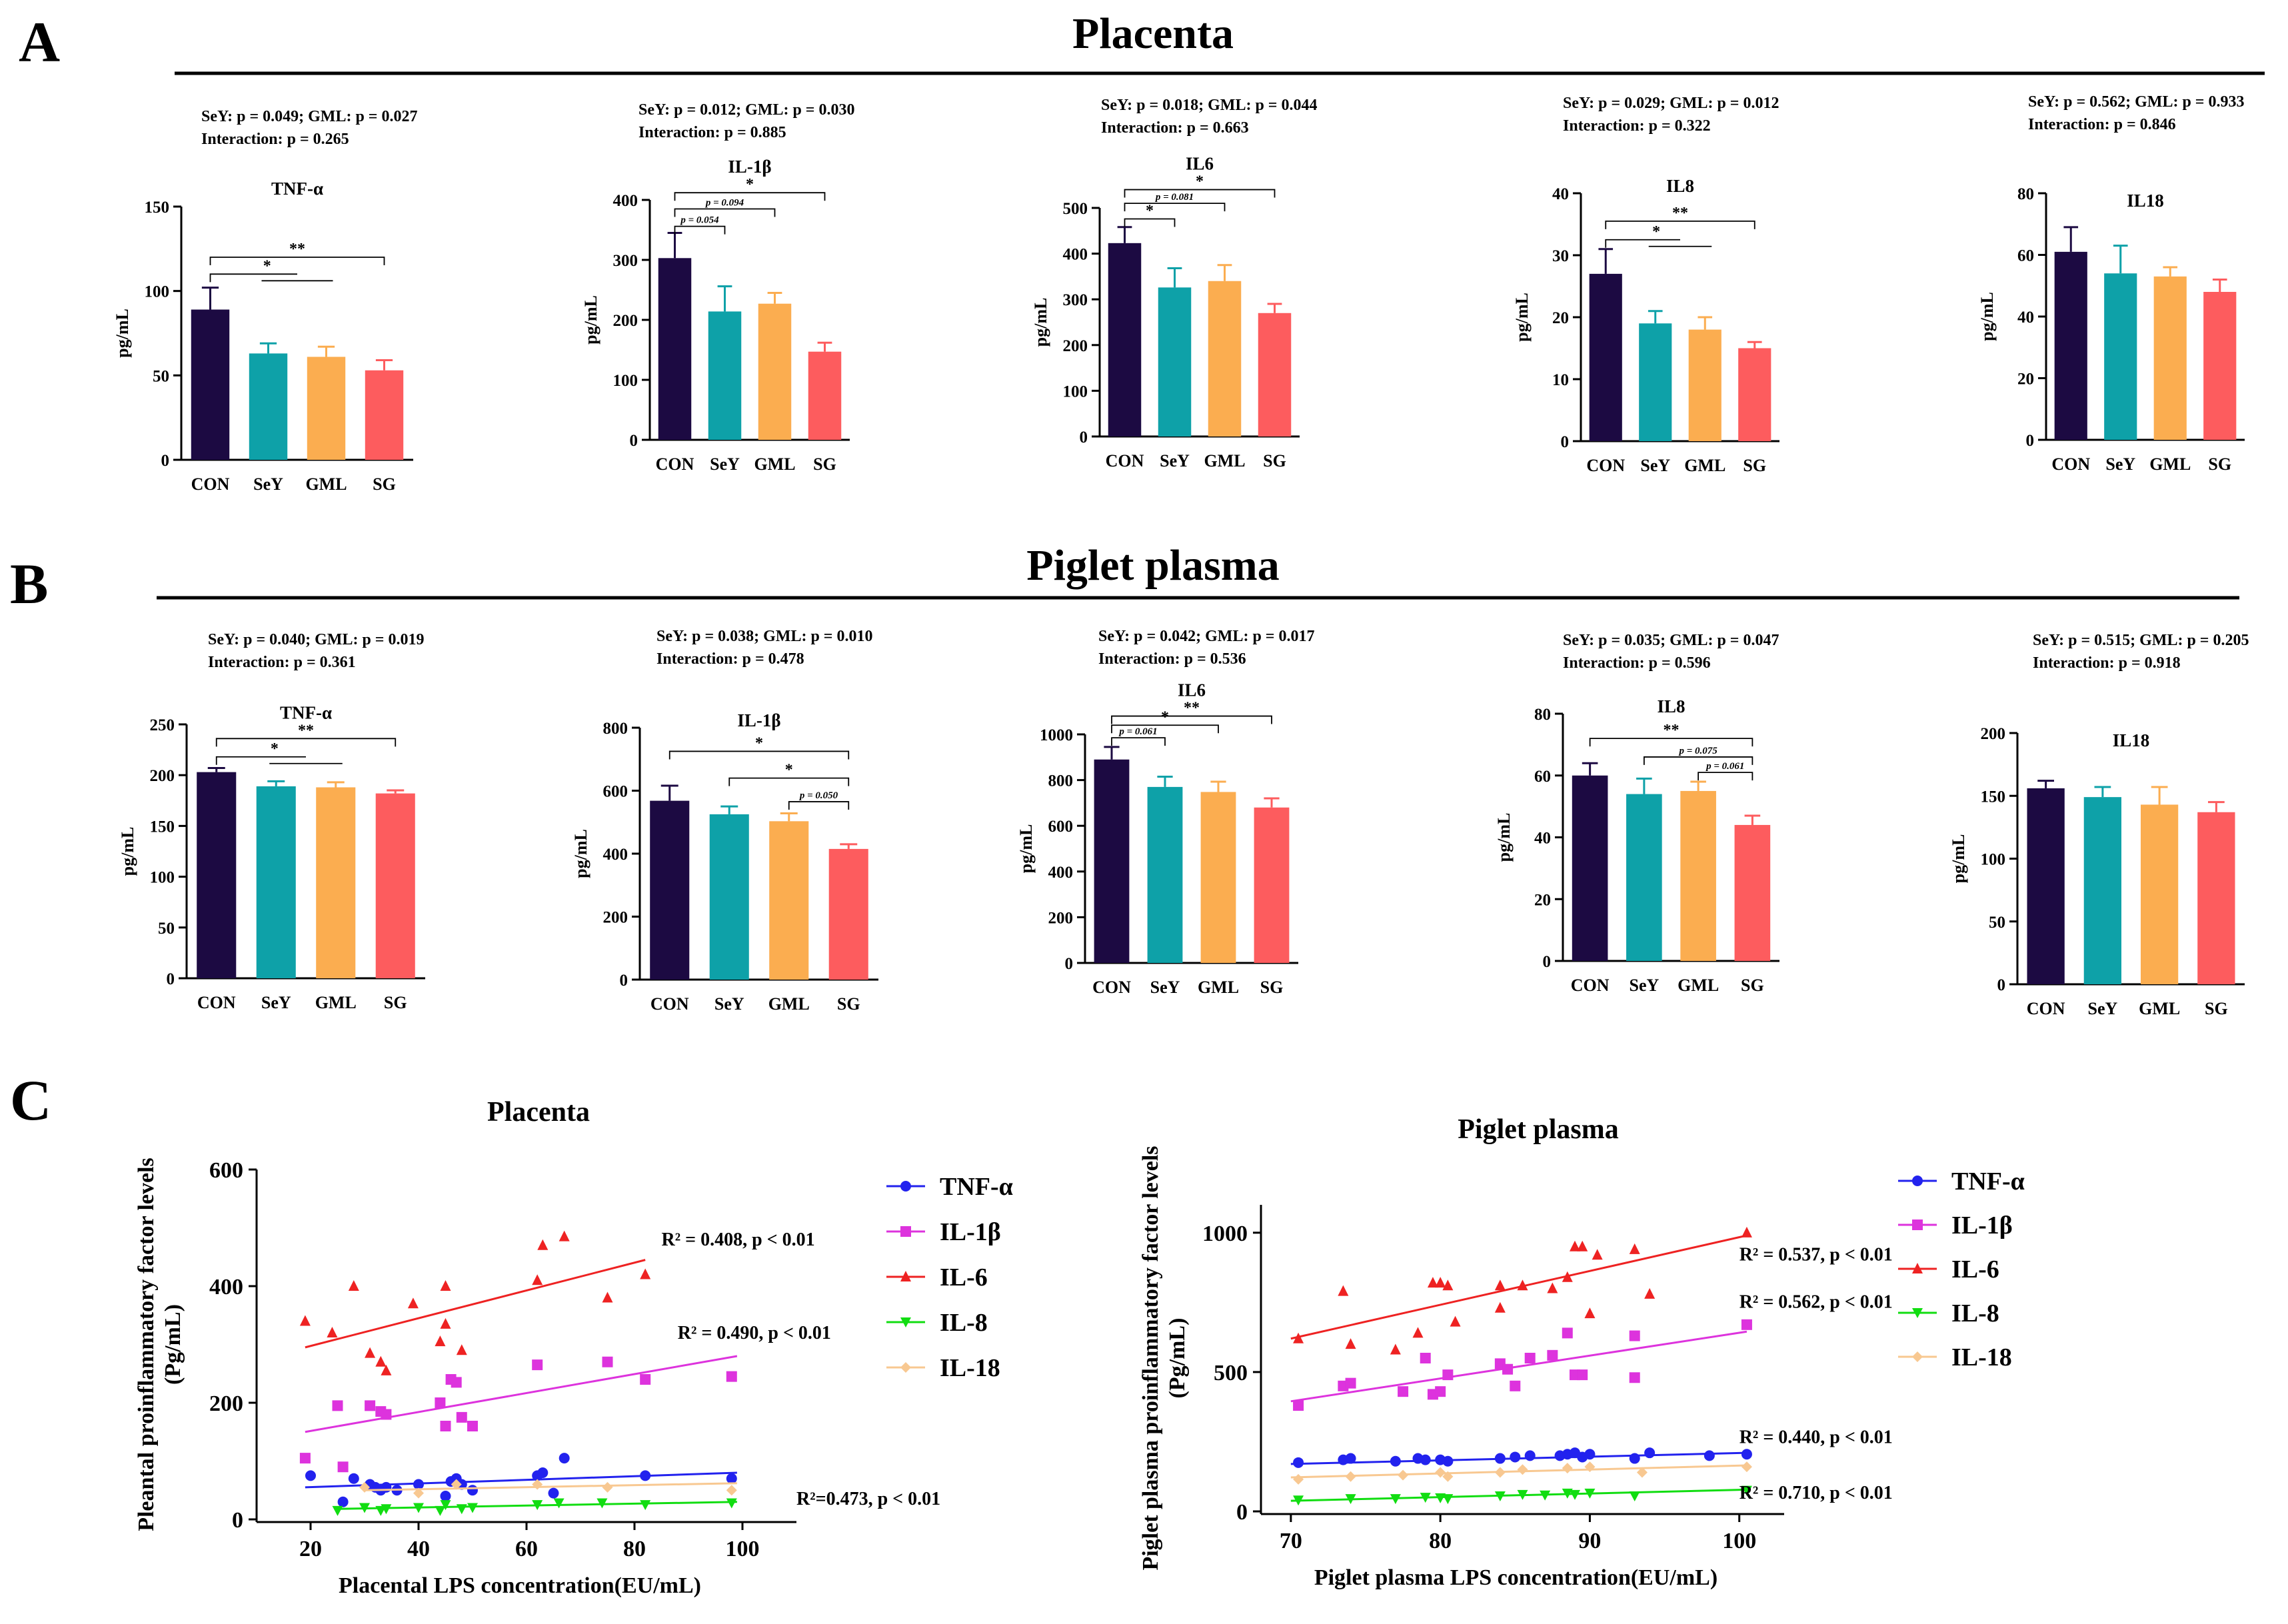  What do you see at coordinates (712, 132) in the screenshot?
I see `stats-text: Interaction: p = 0.885` at bounding box center [712, 132].